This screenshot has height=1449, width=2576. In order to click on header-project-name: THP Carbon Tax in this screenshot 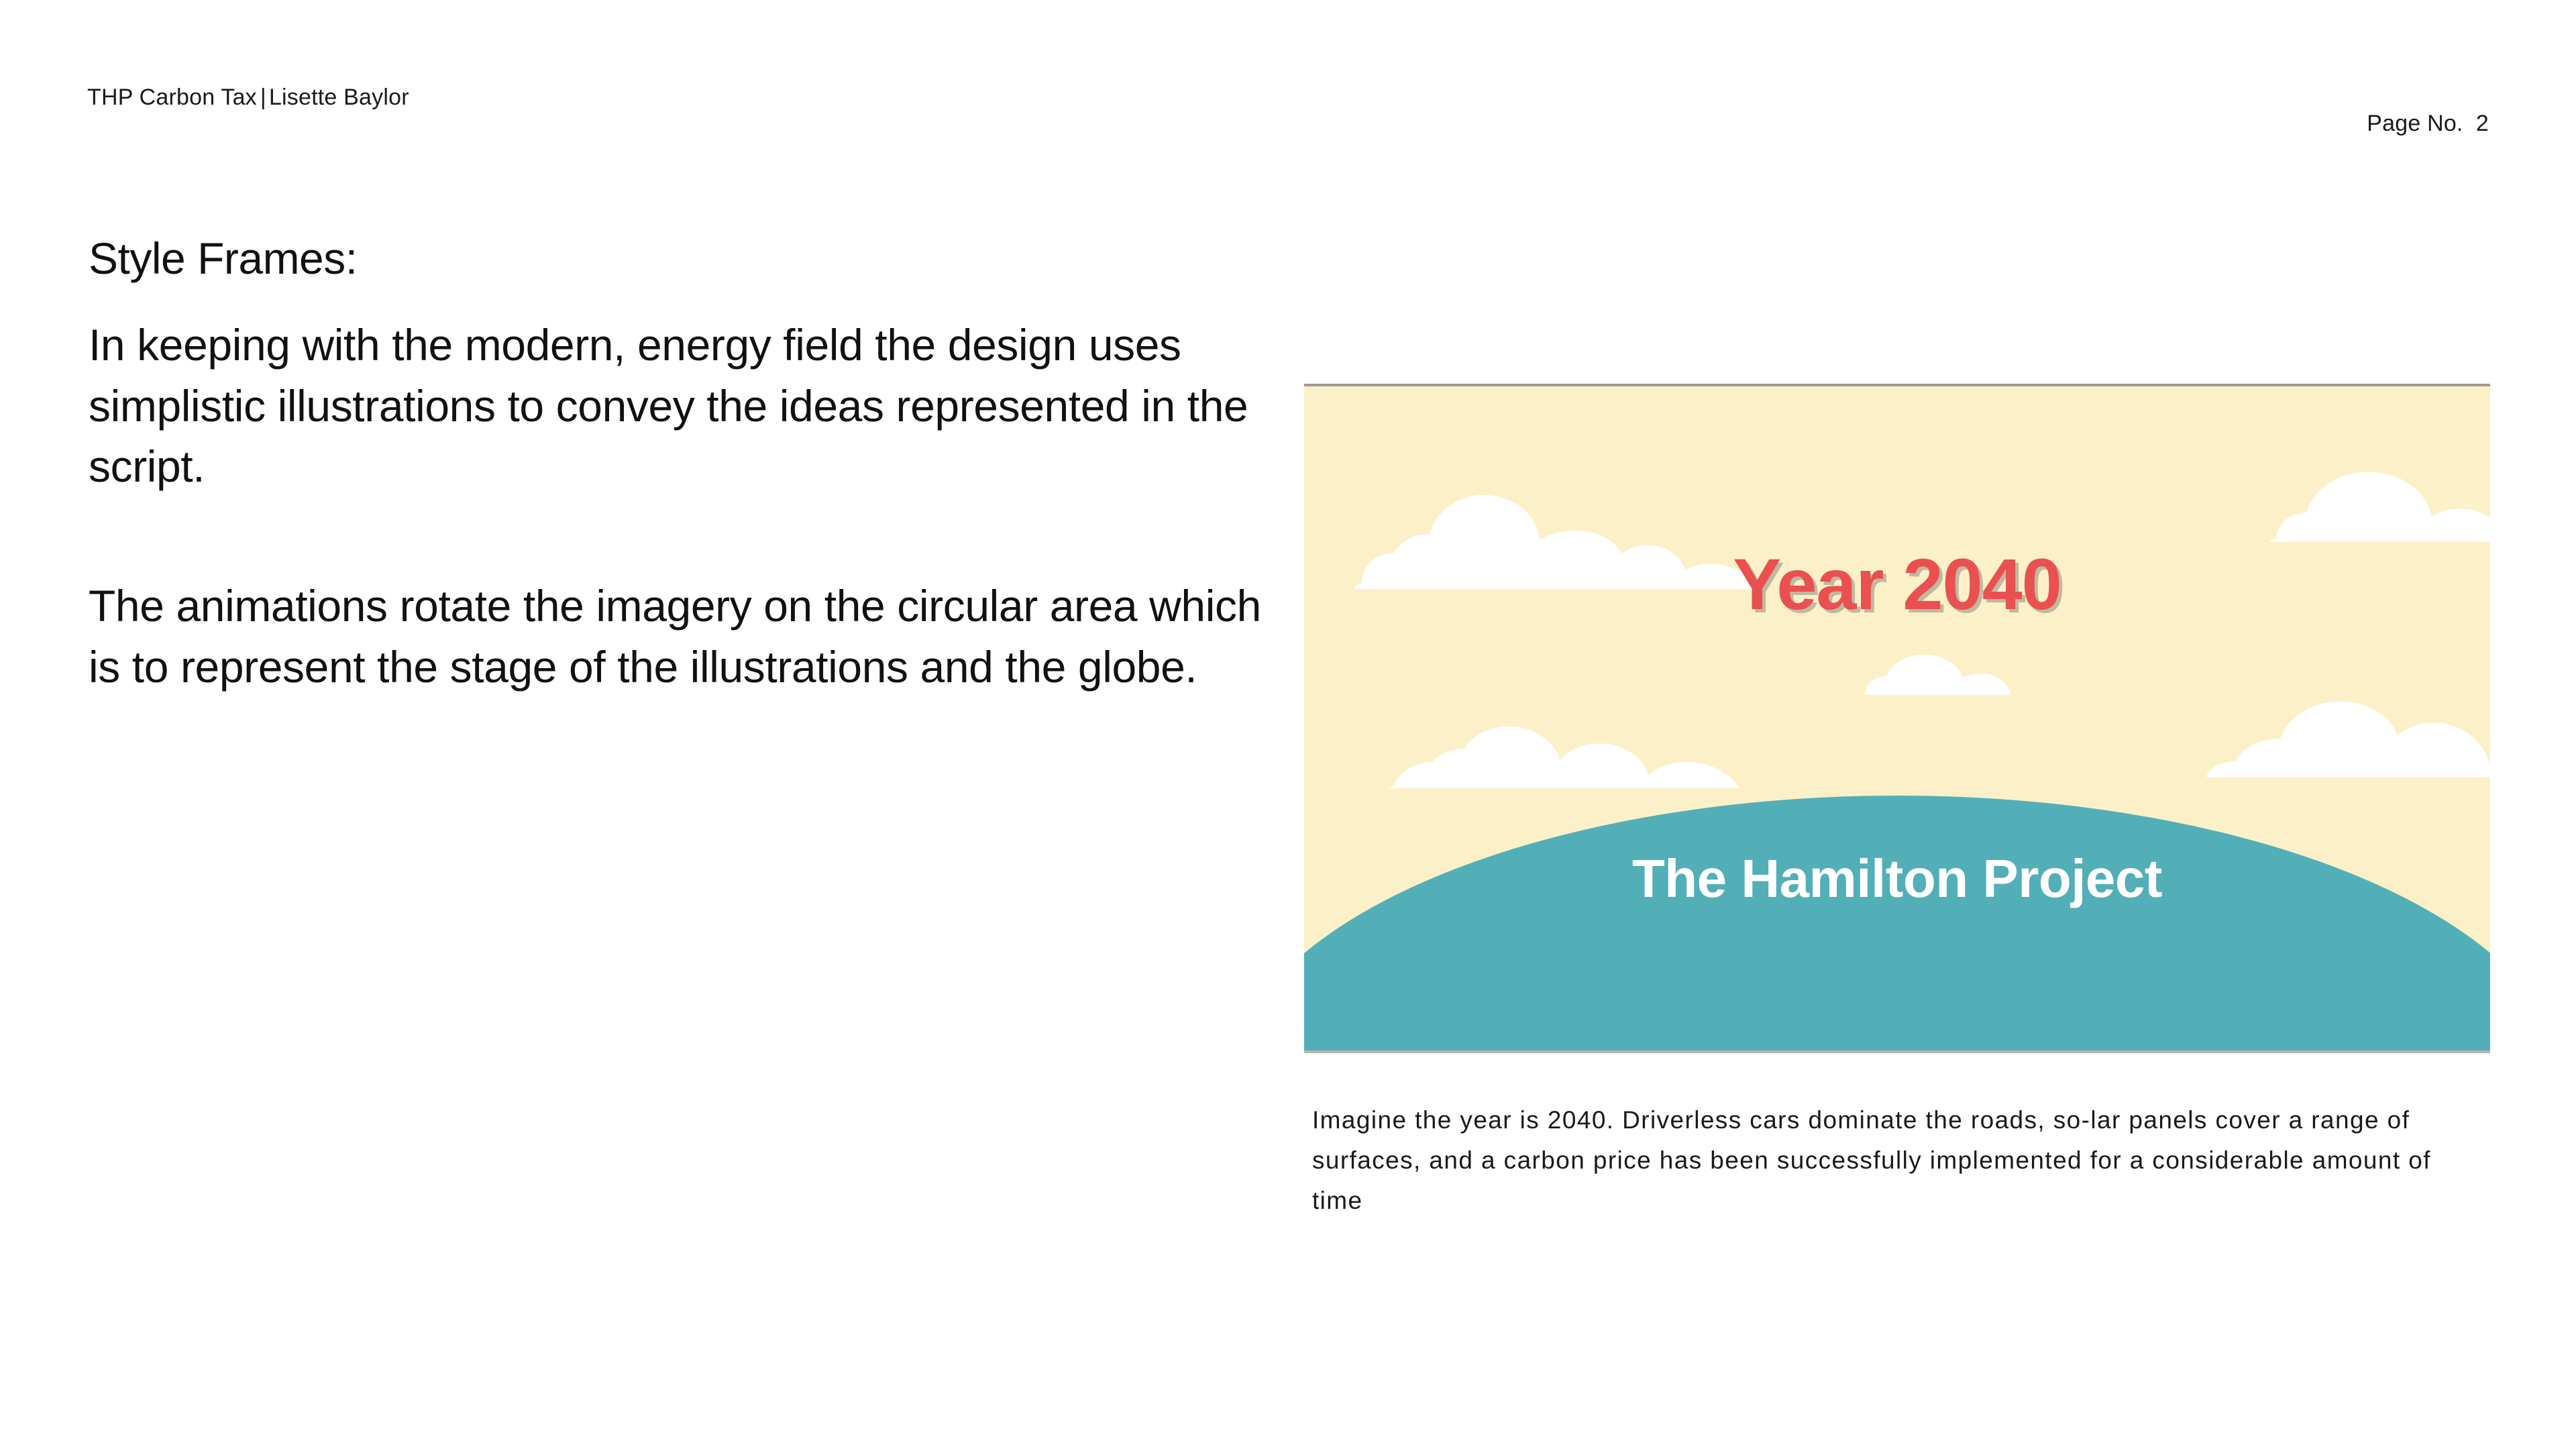, I will do `click(172, 97)`.